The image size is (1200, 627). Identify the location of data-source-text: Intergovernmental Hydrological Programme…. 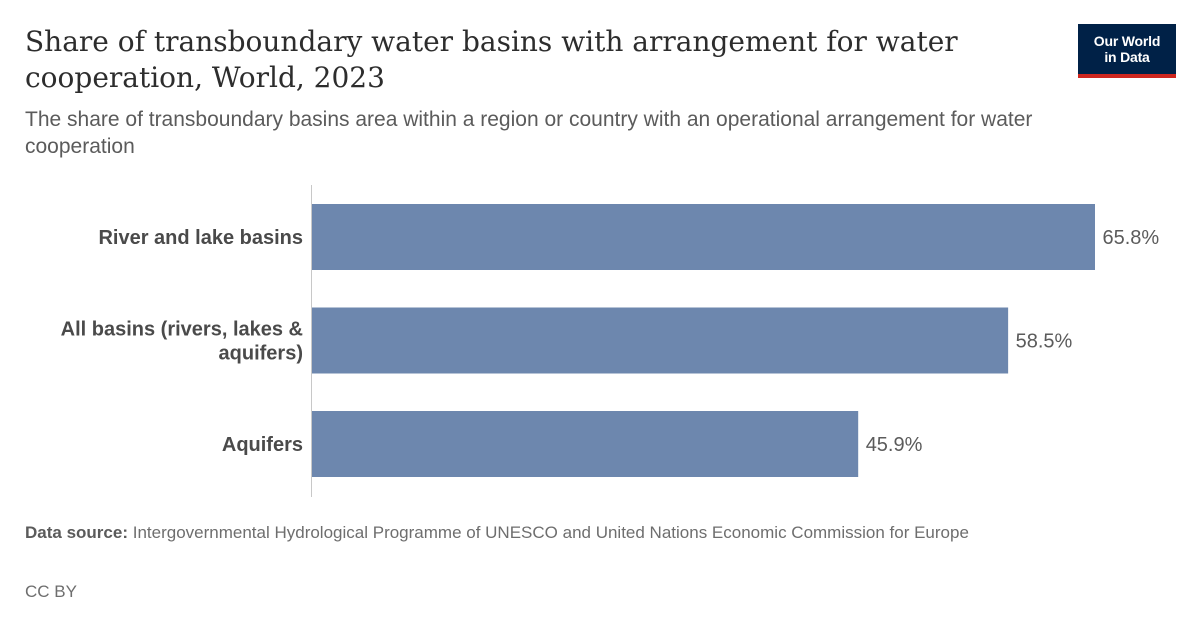
(550, 532).